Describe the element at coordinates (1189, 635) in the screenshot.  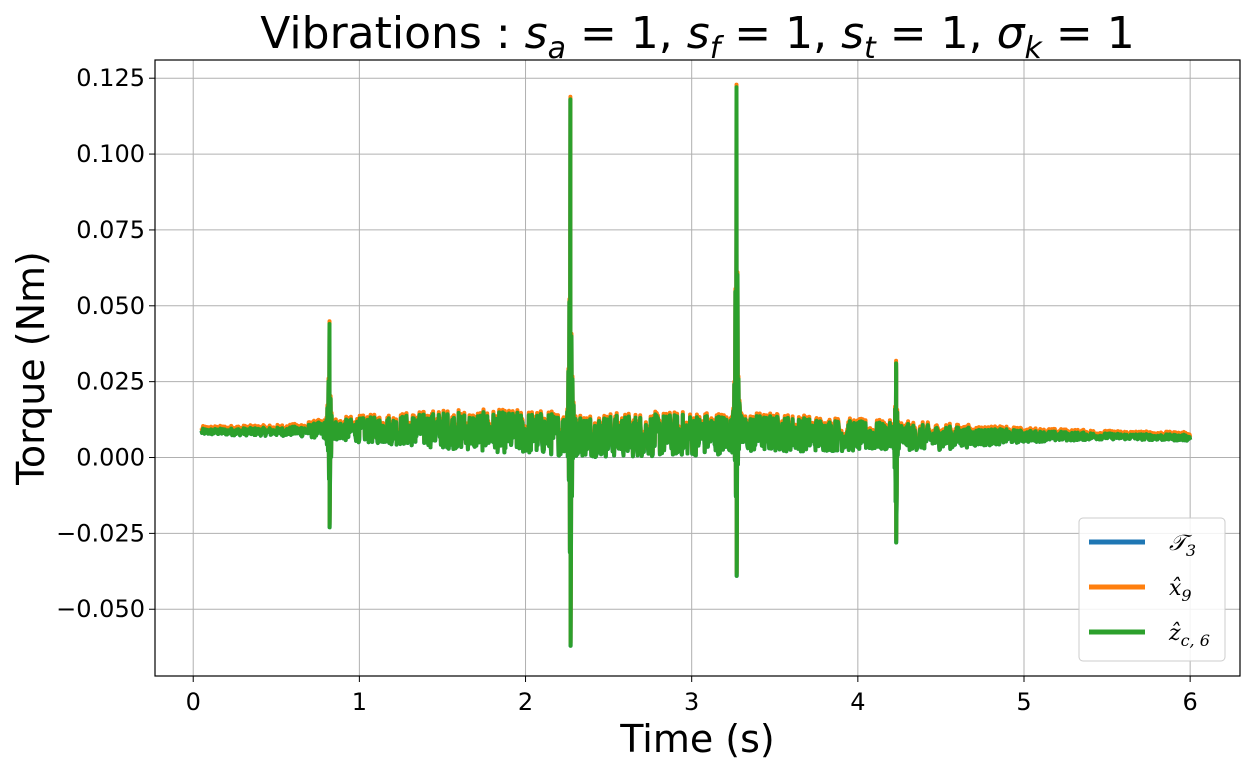
I see `legend-label: ẑc, 6` at that location.